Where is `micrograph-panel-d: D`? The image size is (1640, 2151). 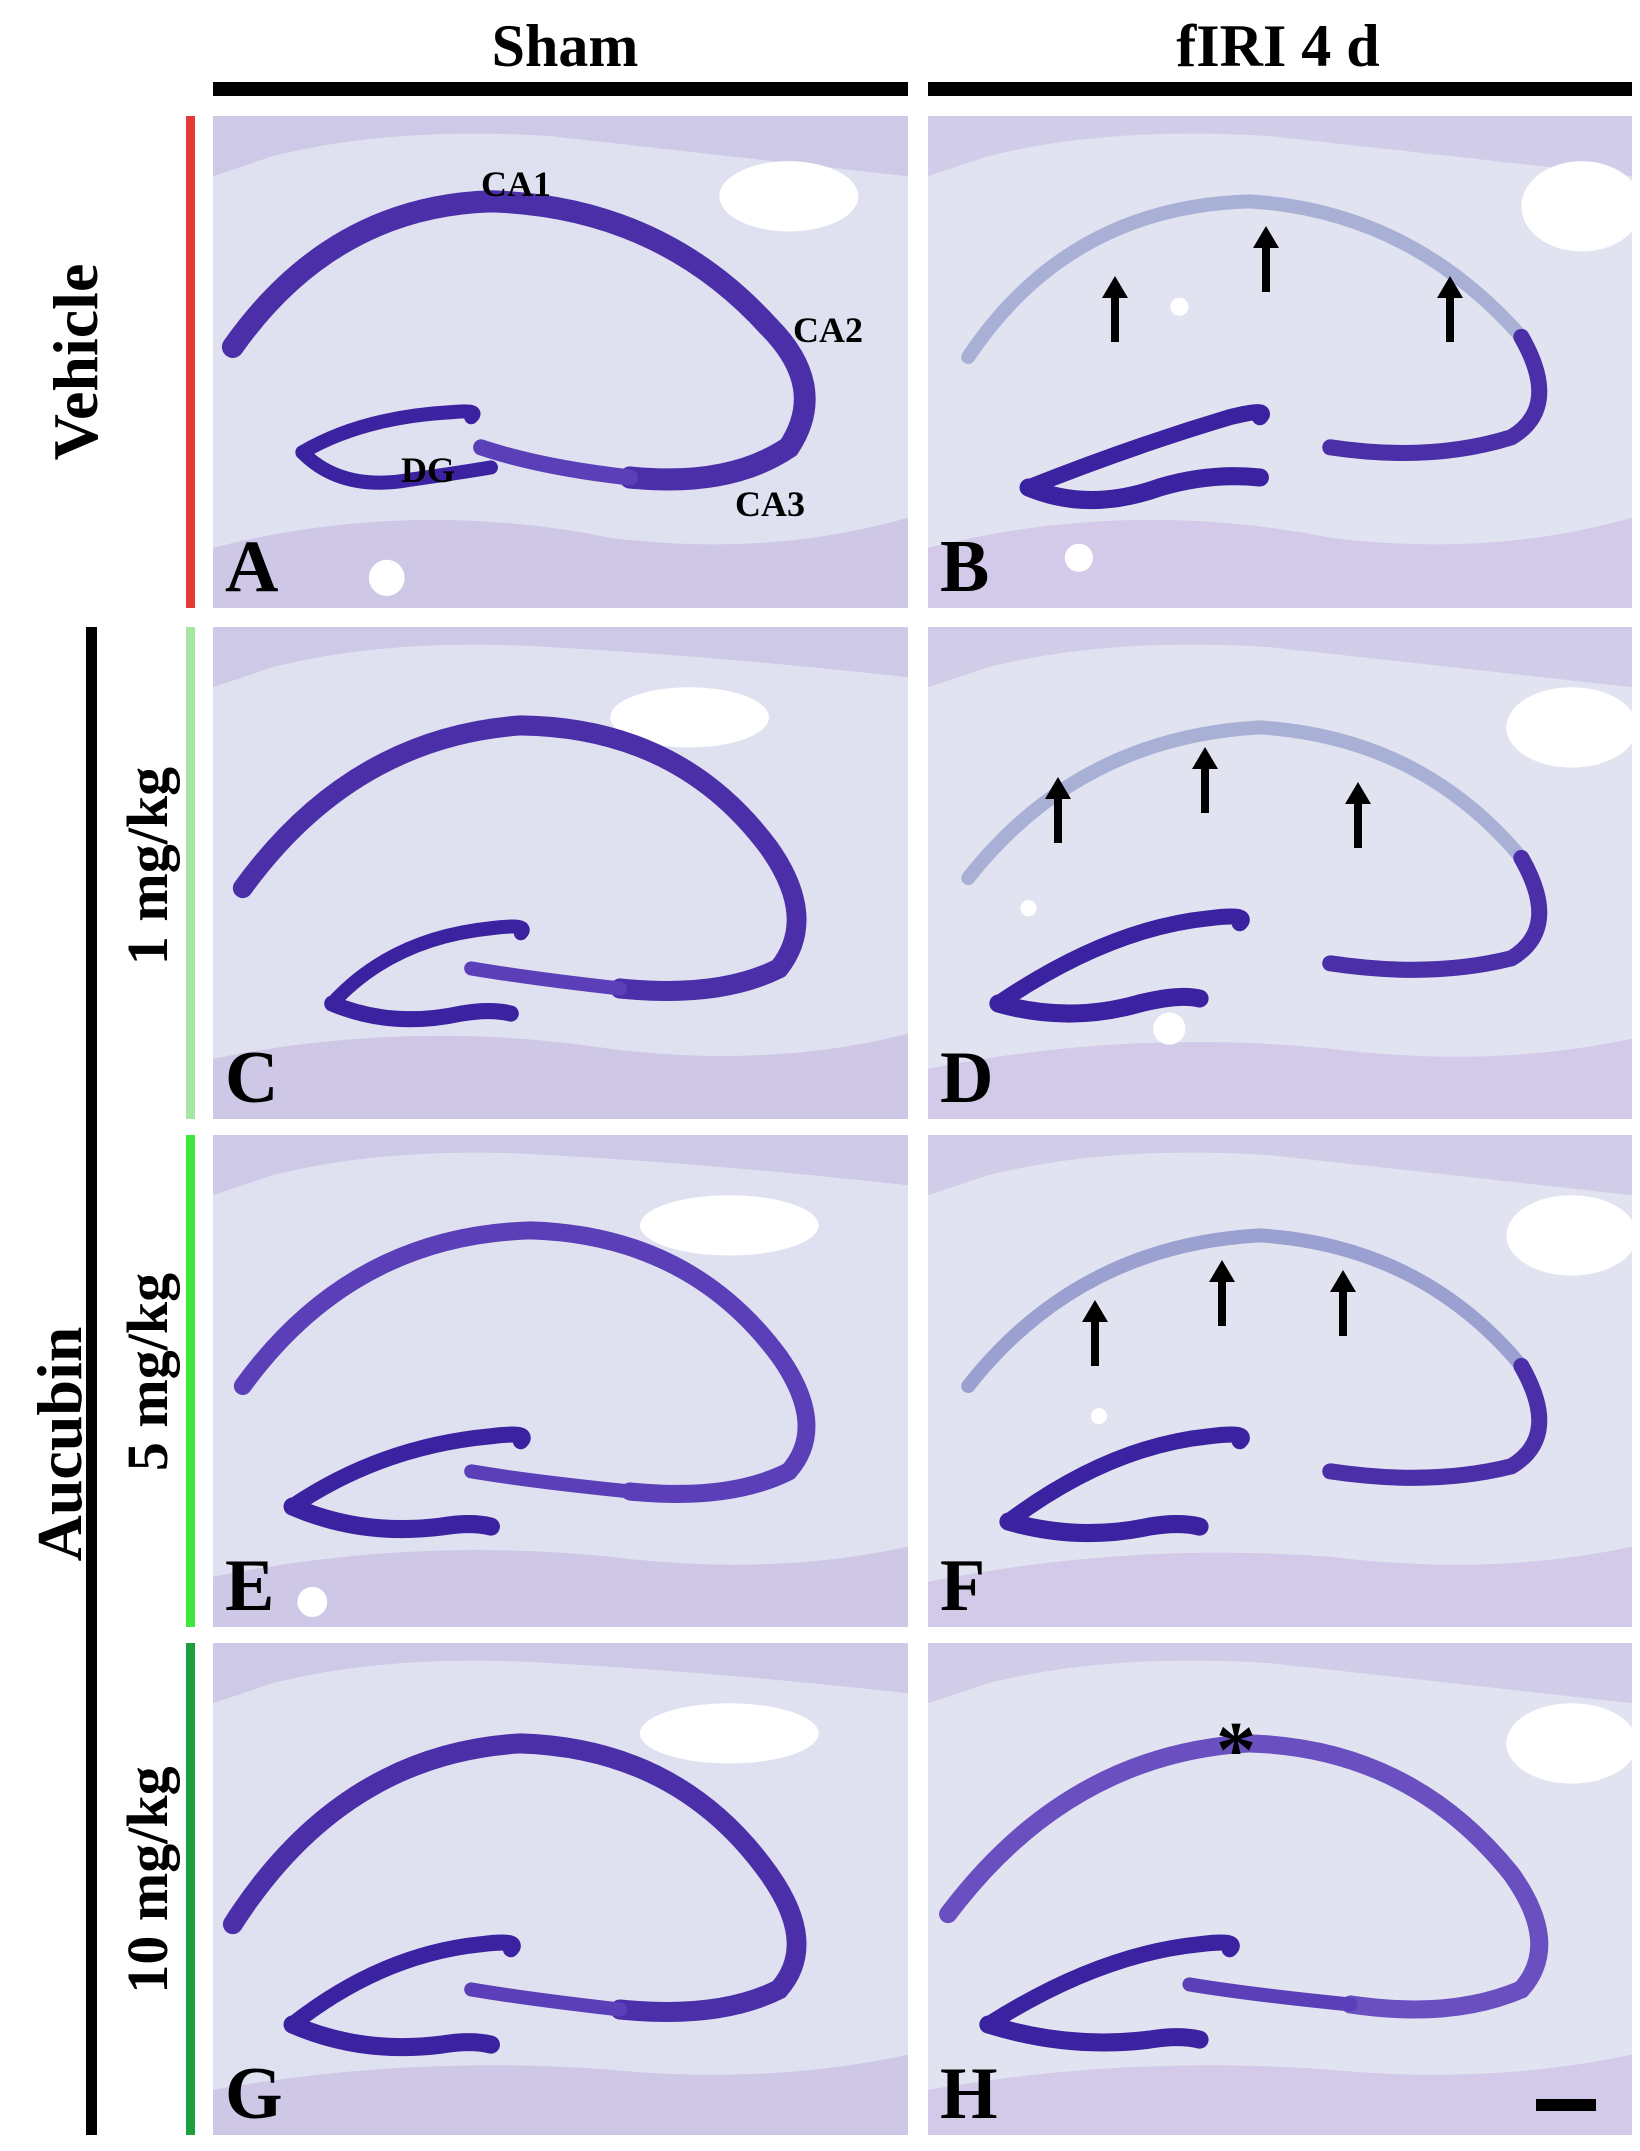
micrograph-panel-d: D is located at coordinates (1280, 873).